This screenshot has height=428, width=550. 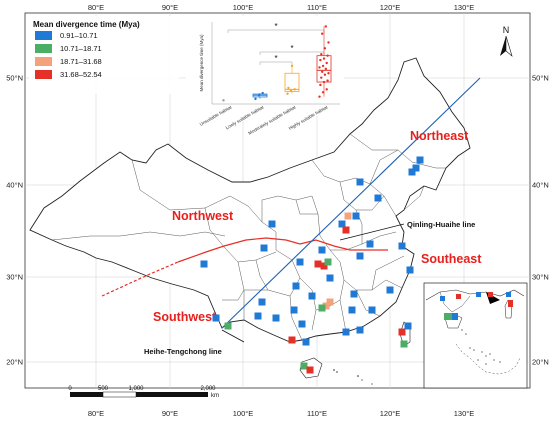 I want to click on region-label-southeast: Southeast, so click(x=451, y=259).